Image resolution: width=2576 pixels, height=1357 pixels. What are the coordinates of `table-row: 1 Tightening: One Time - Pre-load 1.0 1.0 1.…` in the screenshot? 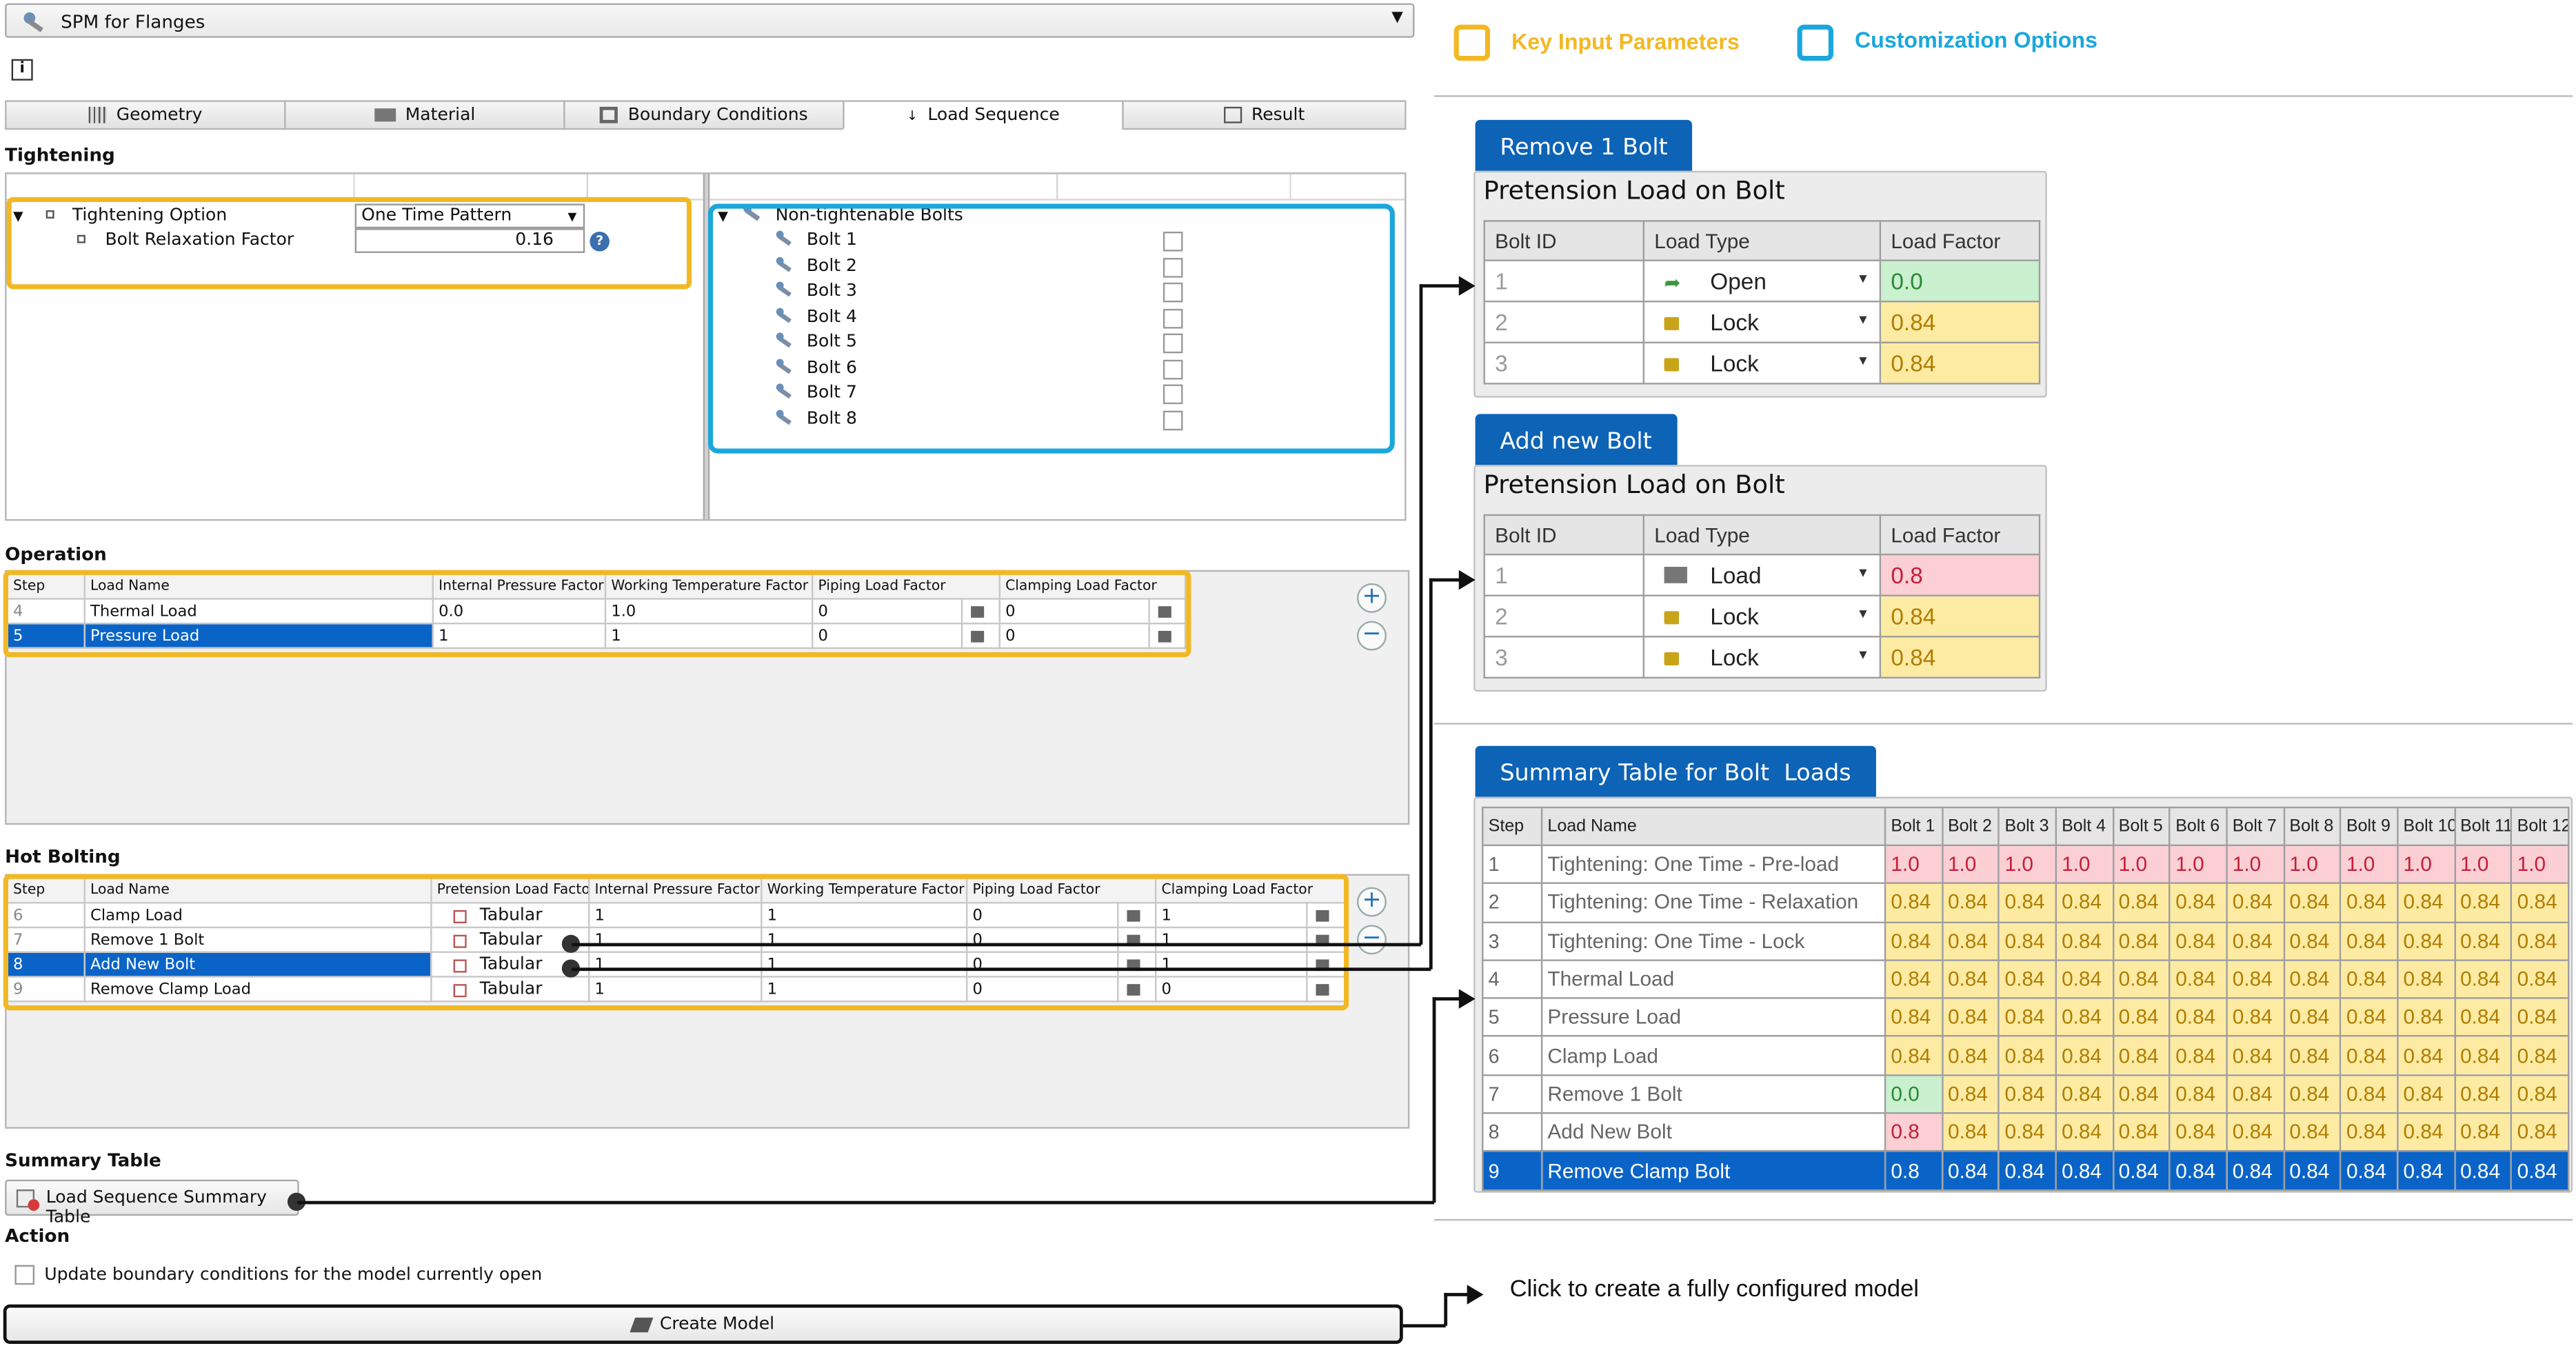 It's located at (2026, 864).